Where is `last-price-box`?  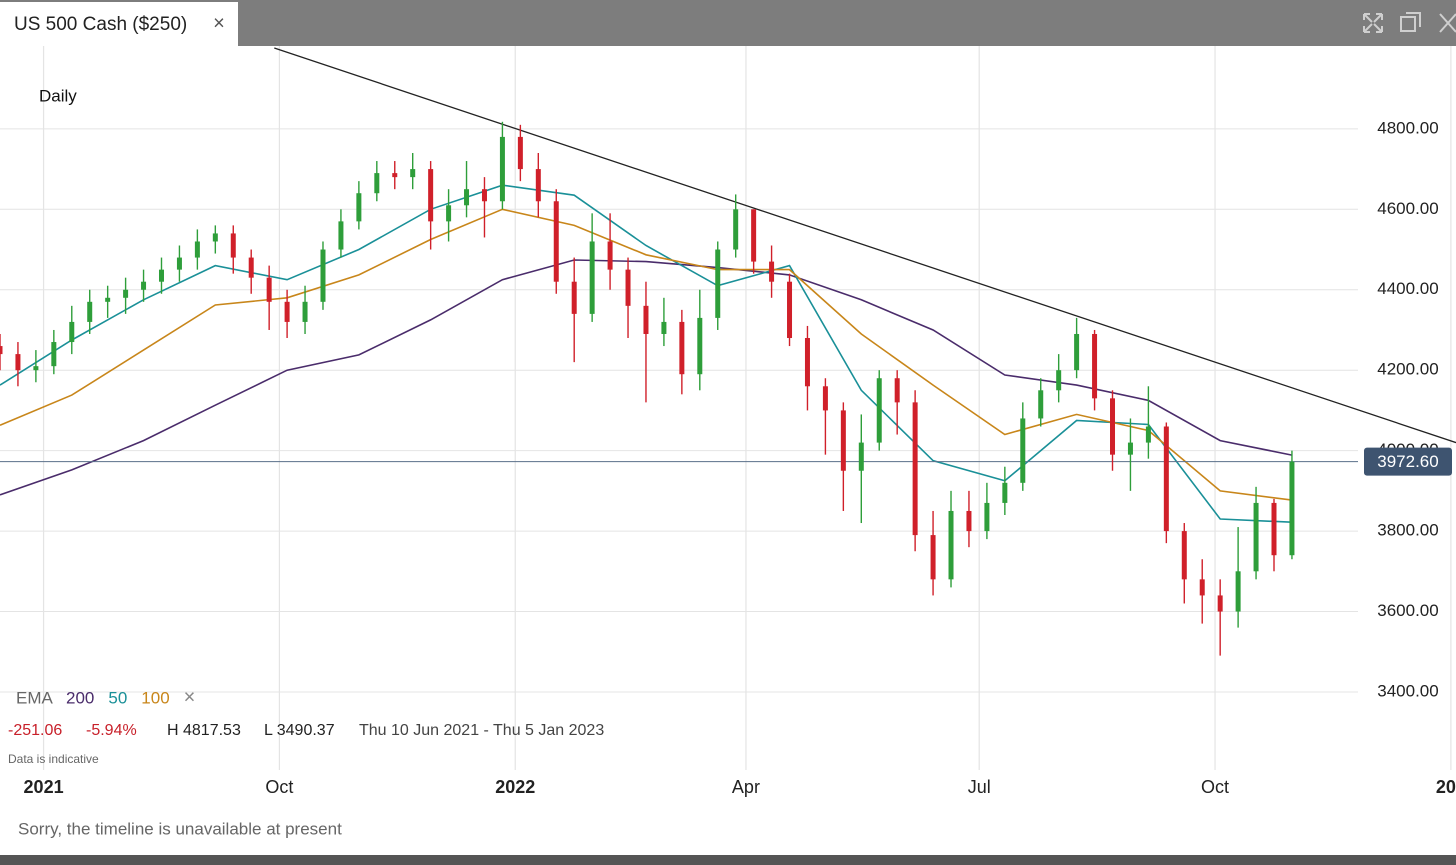
last-price-box is located at coordinates (1408, 461).